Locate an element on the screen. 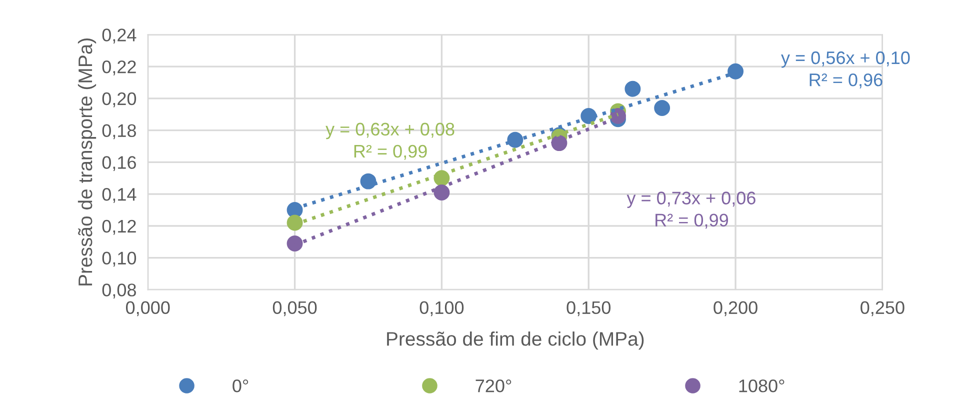 Image resolution: width=954 pixels, height=408 pixels. x-tick-label: 0,200 is located at coordinates (736, 308).